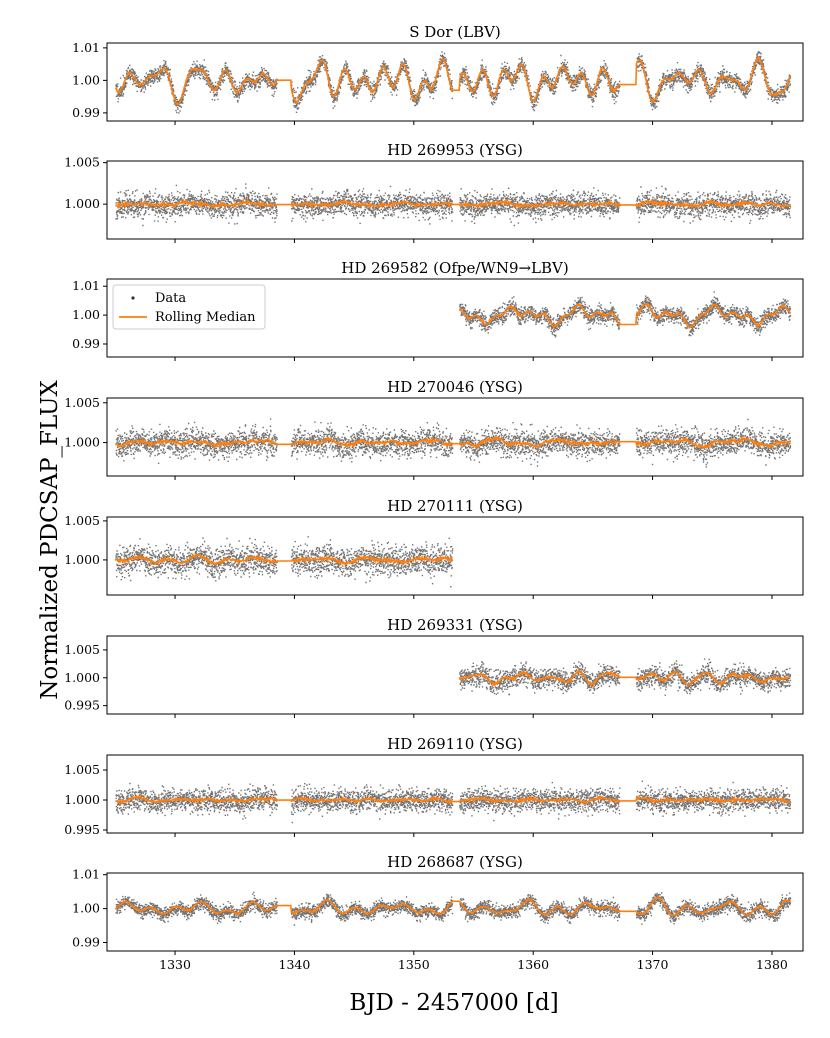 The image size is (830, 1038). I want to click on legend: Data Rolling Median, so click(189, 307).